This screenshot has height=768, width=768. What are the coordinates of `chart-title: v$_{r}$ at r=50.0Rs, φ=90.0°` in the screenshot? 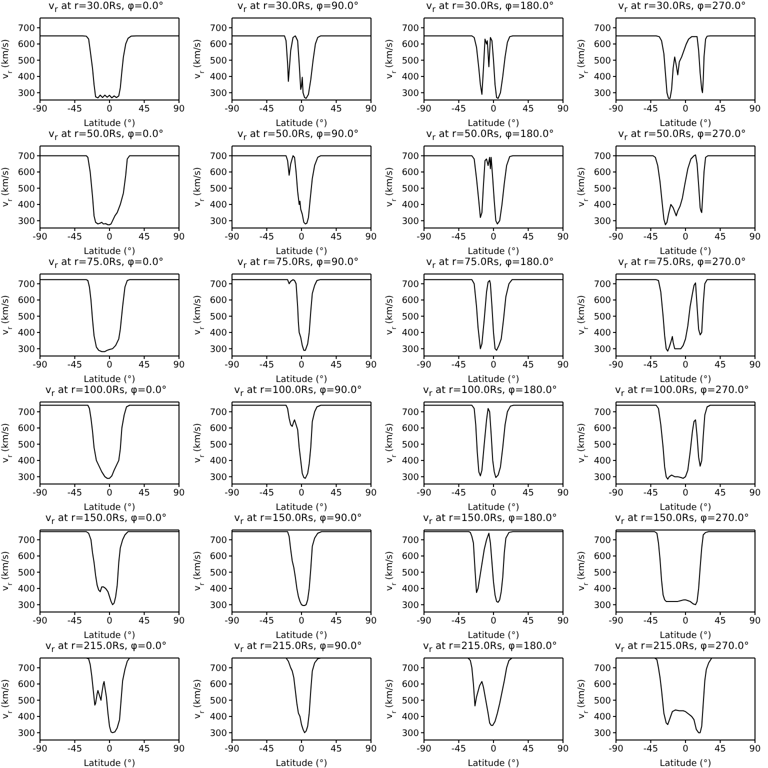 It's located at (298, 135).